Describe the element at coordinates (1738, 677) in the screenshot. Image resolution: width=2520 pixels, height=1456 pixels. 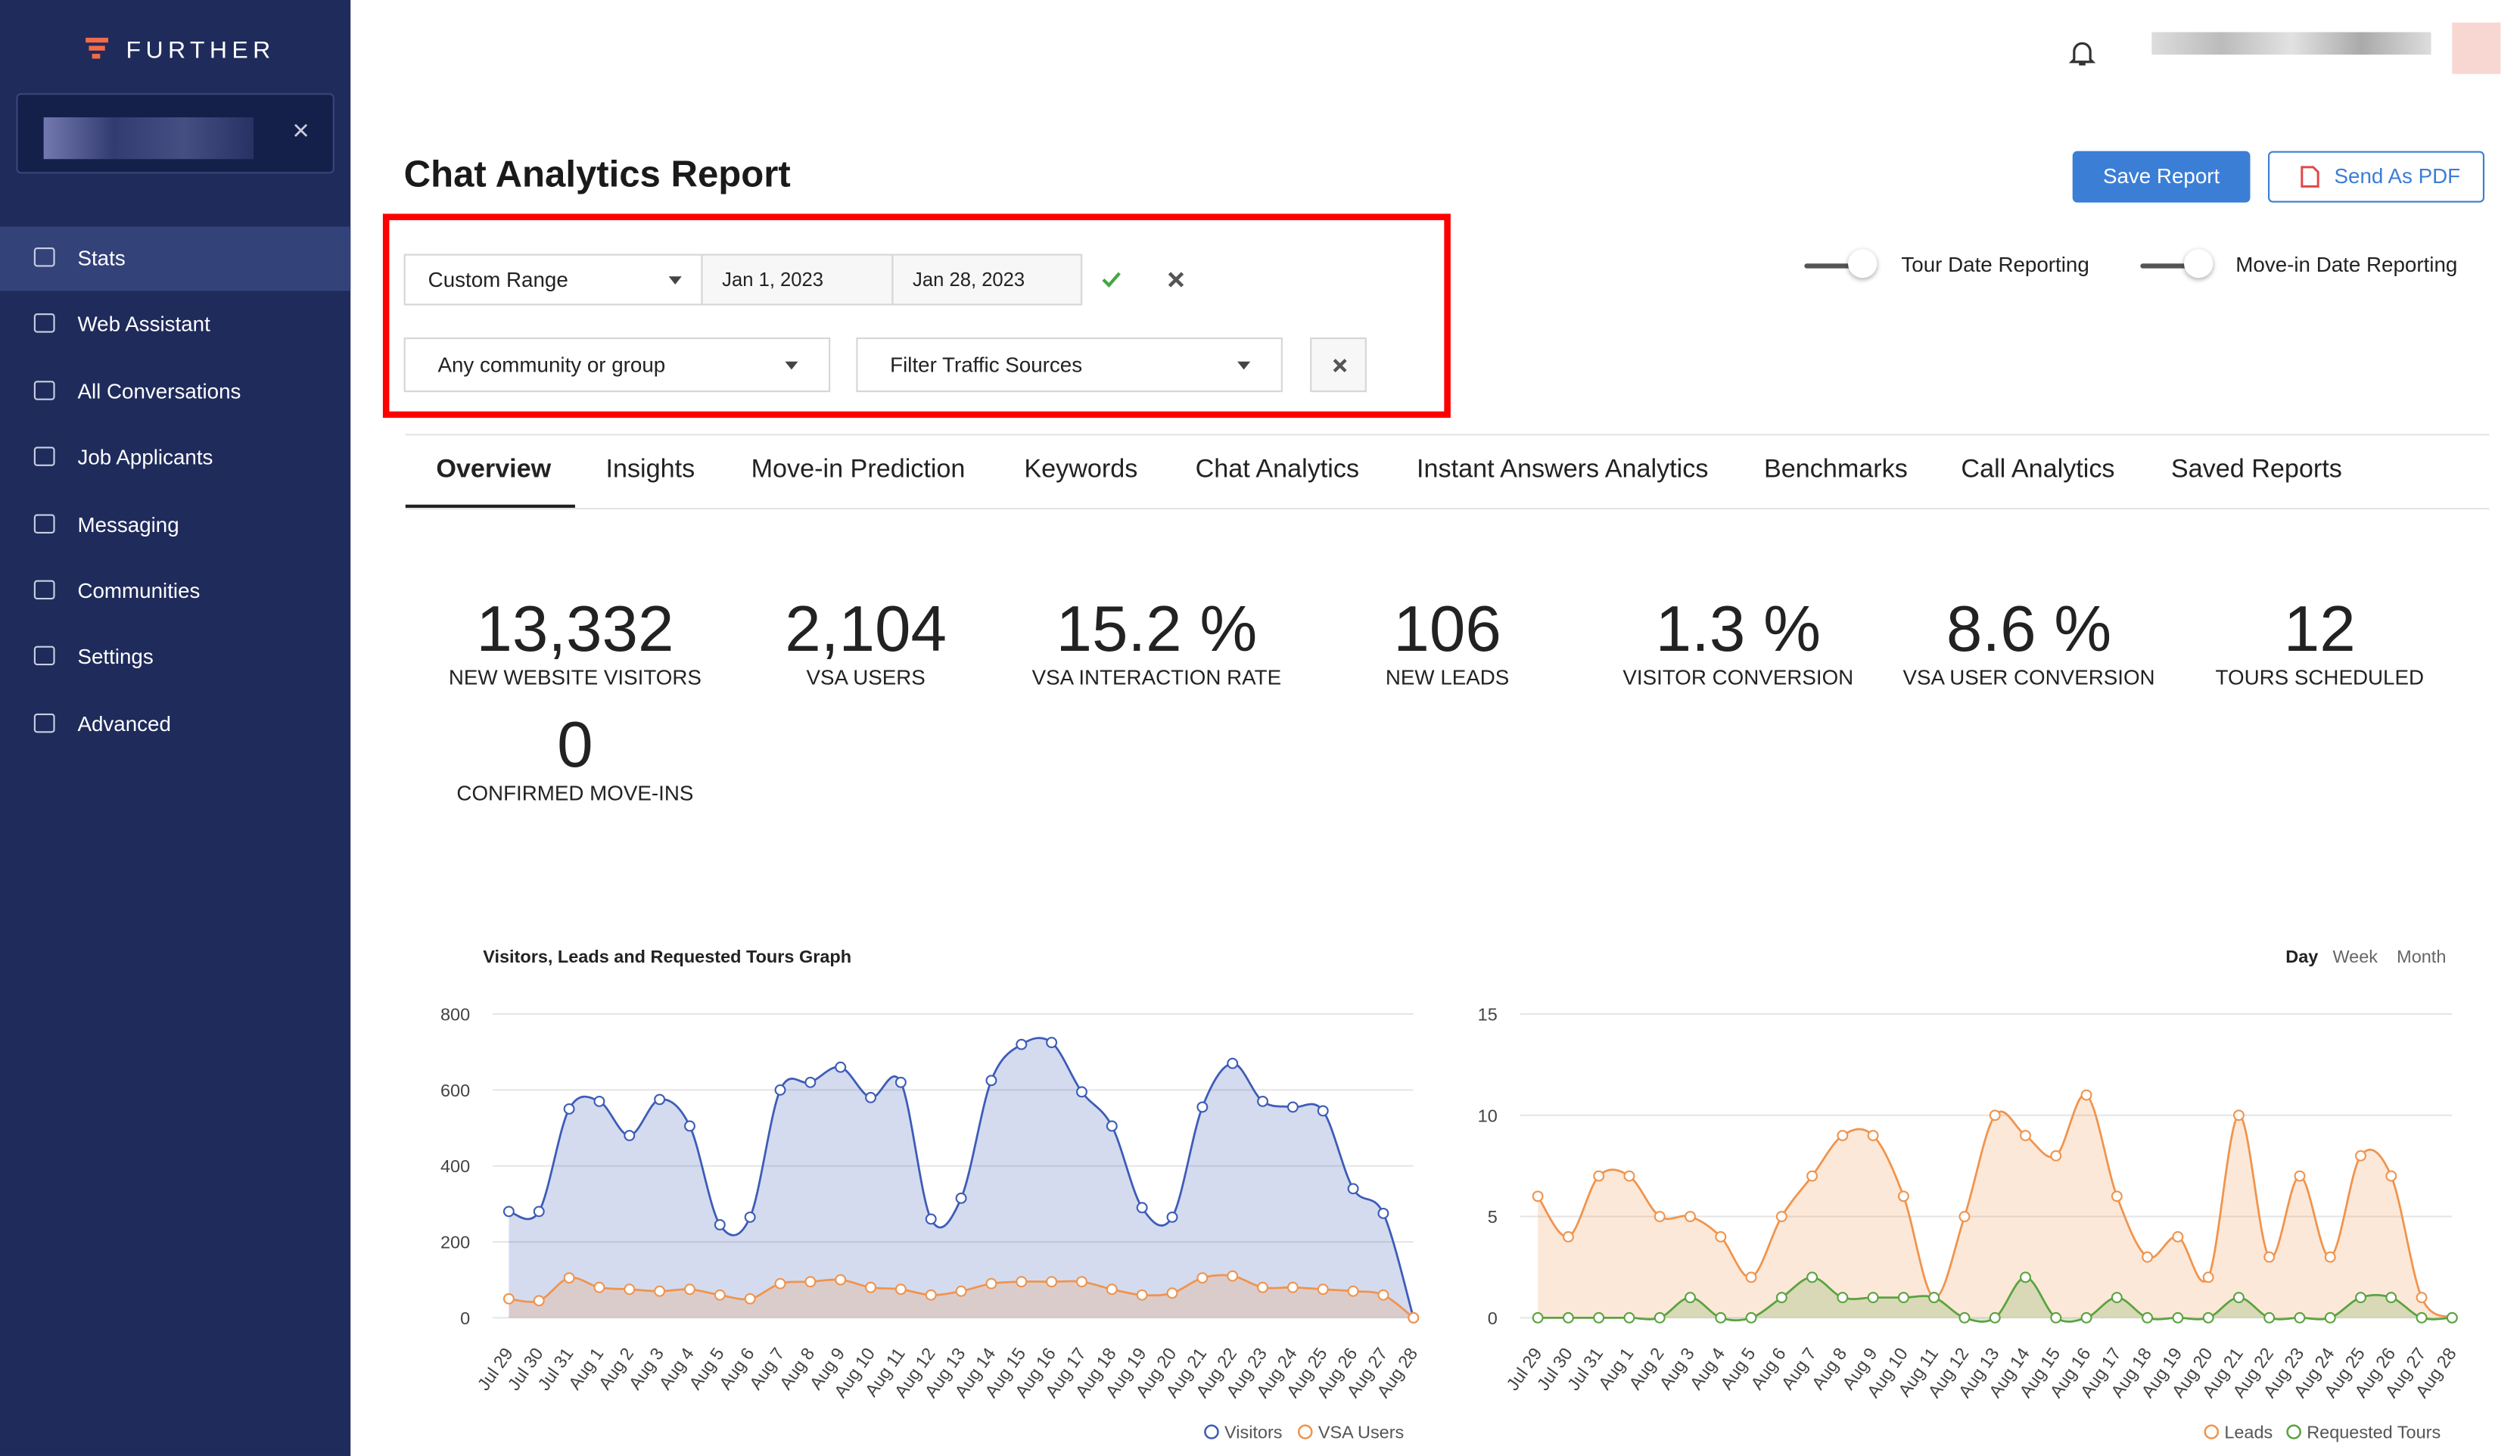
I see `stat-label: VISITOR CONVERSION` at that location.